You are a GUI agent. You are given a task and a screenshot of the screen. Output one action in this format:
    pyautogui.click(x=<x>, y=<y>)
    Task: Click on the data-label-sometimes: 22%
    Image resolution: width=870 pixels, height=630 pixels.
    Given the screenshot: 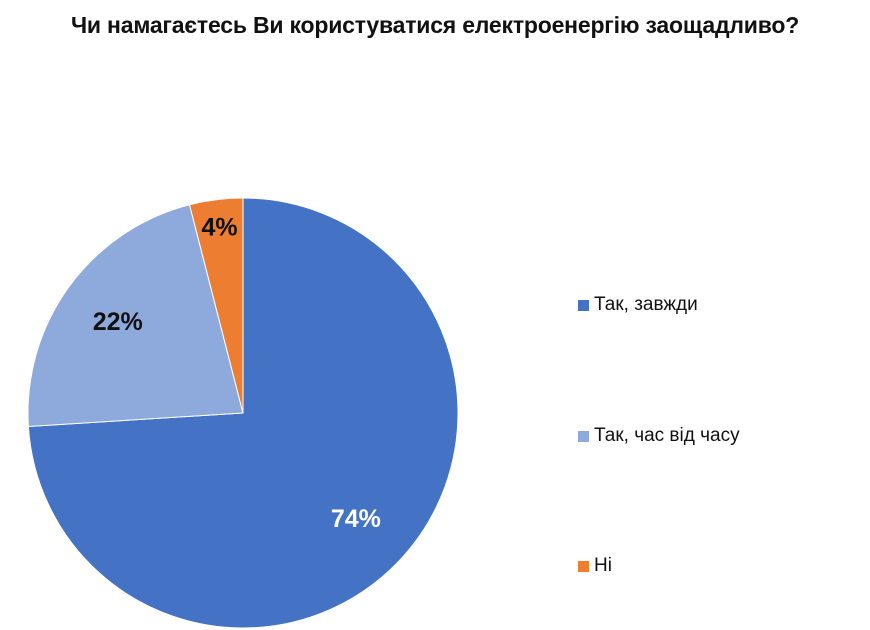 What is the action you would take?
    pyautogui.click(x=118, y=322)
    